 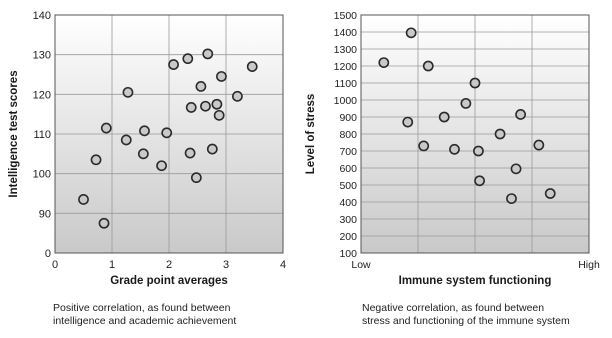 What do you see at coordinates (42, 175) in the screenshot?
I see `left-y-tick-label: 100` at bounding box center [42, 175].